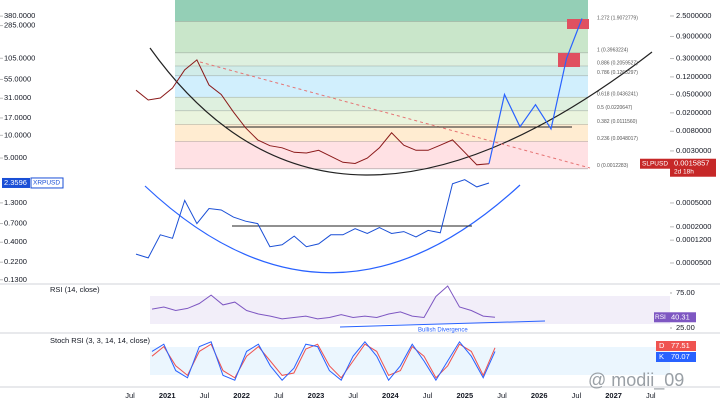 The width and height of the screenshot is (720, 404). Describe the element at coordinates (612, 50) in the screenshot. I see `fib-label: 1 (0.3963224)` at that location.